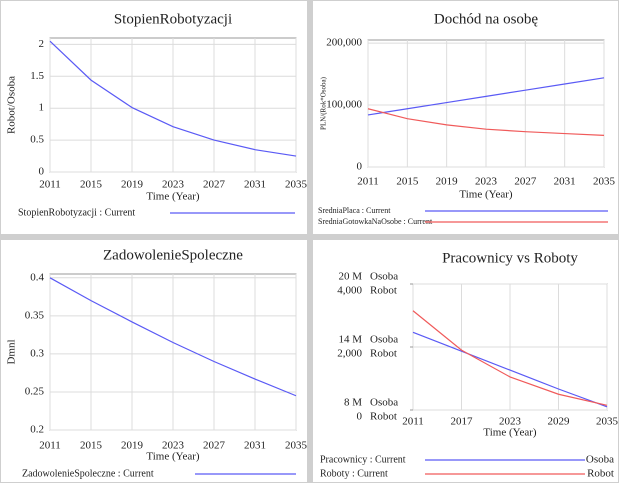  I want to click on legend-label: ZadowolenieSpoleczne : Current, so click(88, 473).